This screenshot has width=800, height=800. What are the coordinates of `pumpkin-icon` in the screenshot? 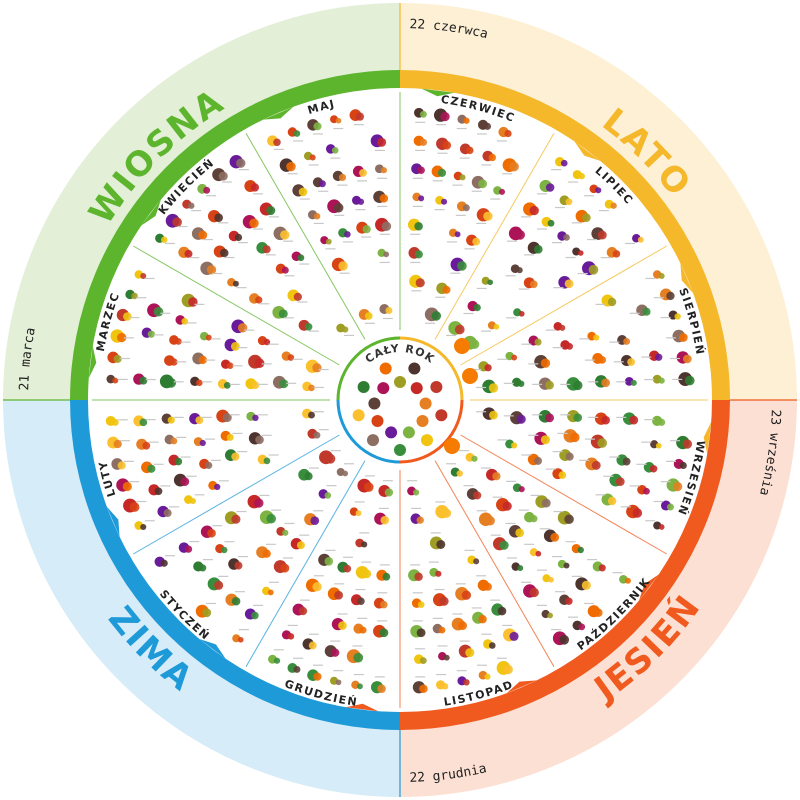 It's located at (452, 446).